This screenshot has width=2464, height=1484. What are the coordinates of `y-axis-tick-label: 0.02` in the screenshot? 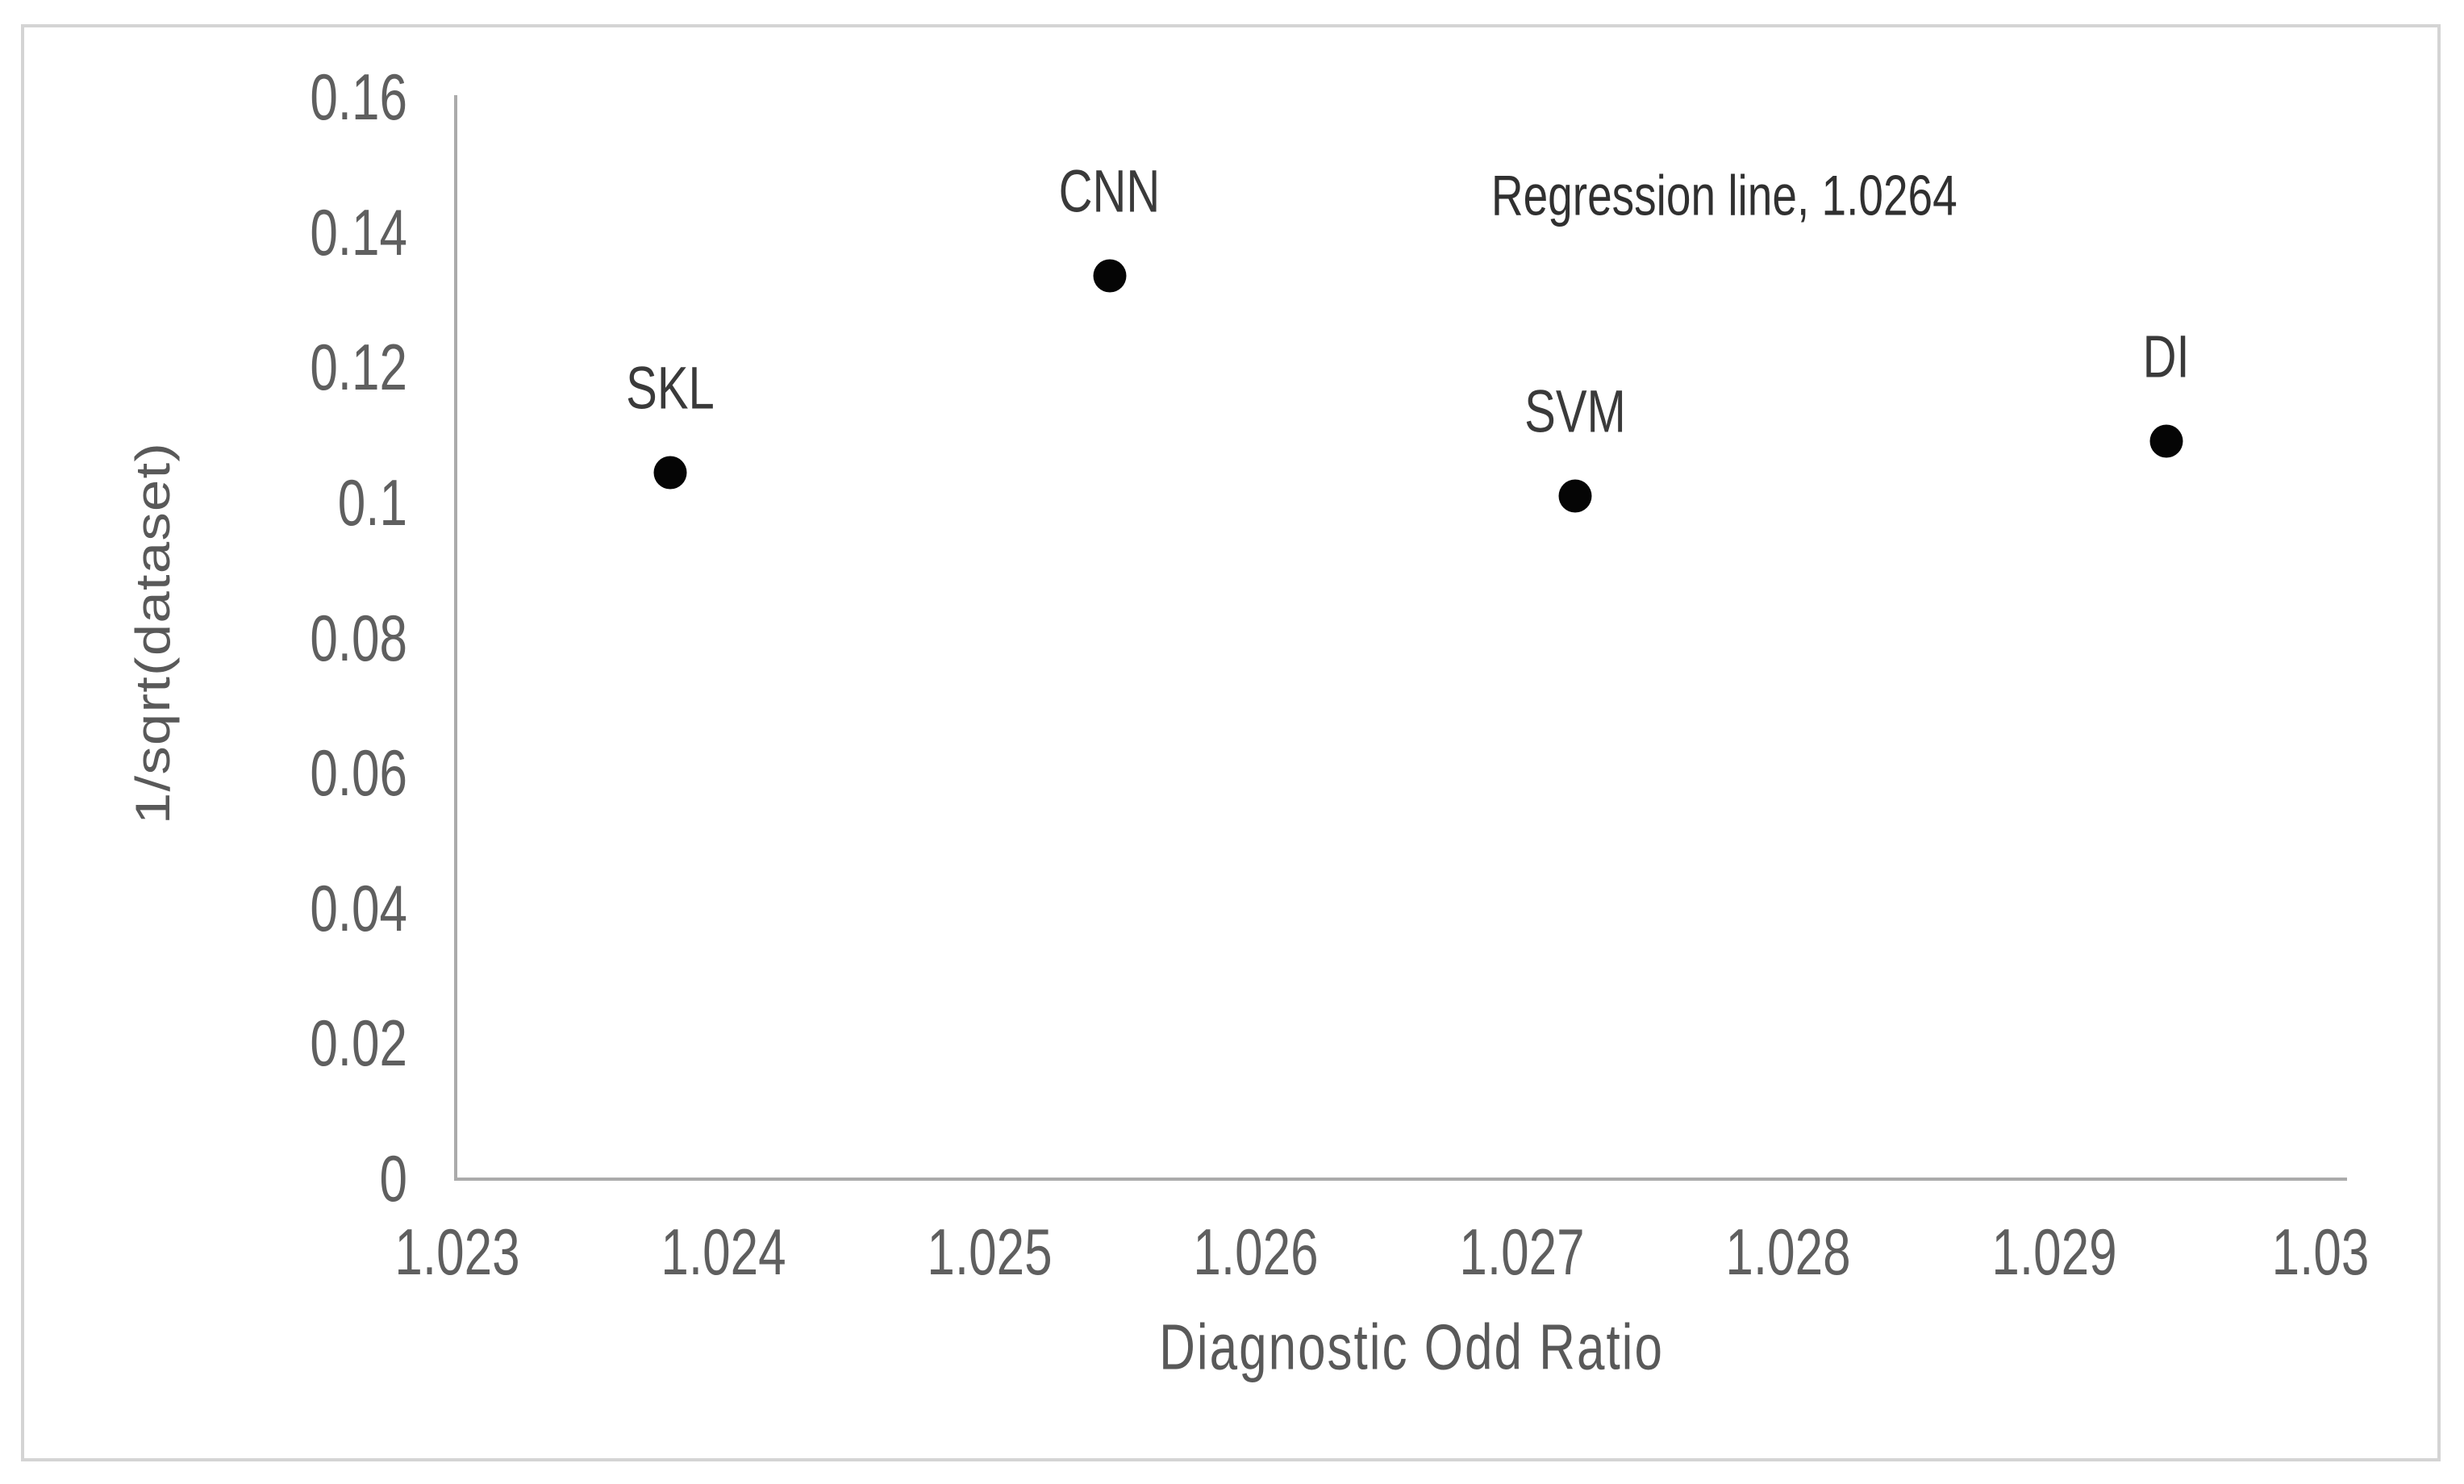 It's located at (358, 1044).